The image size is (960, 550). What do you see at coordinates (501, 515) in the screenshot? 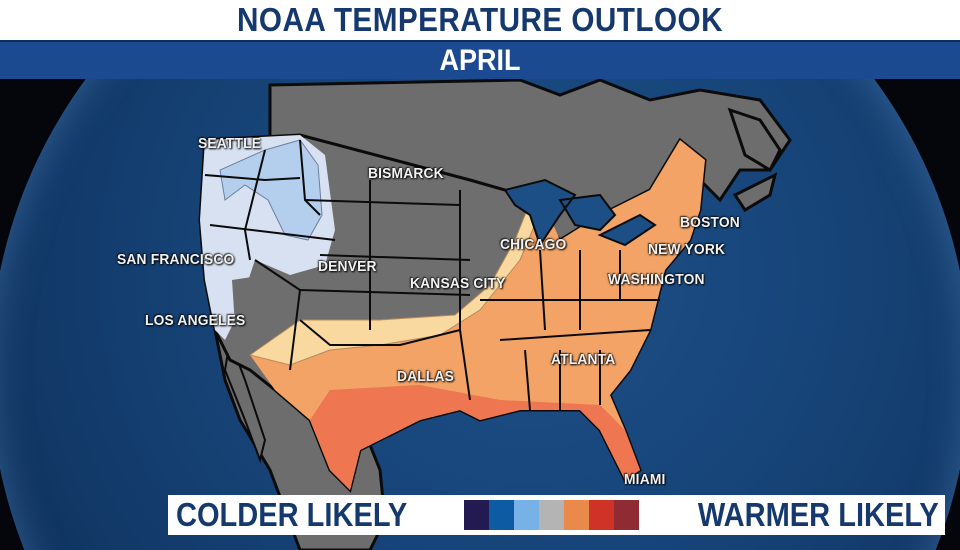
I see `swatch-colder` at bounding box center [501, 515].